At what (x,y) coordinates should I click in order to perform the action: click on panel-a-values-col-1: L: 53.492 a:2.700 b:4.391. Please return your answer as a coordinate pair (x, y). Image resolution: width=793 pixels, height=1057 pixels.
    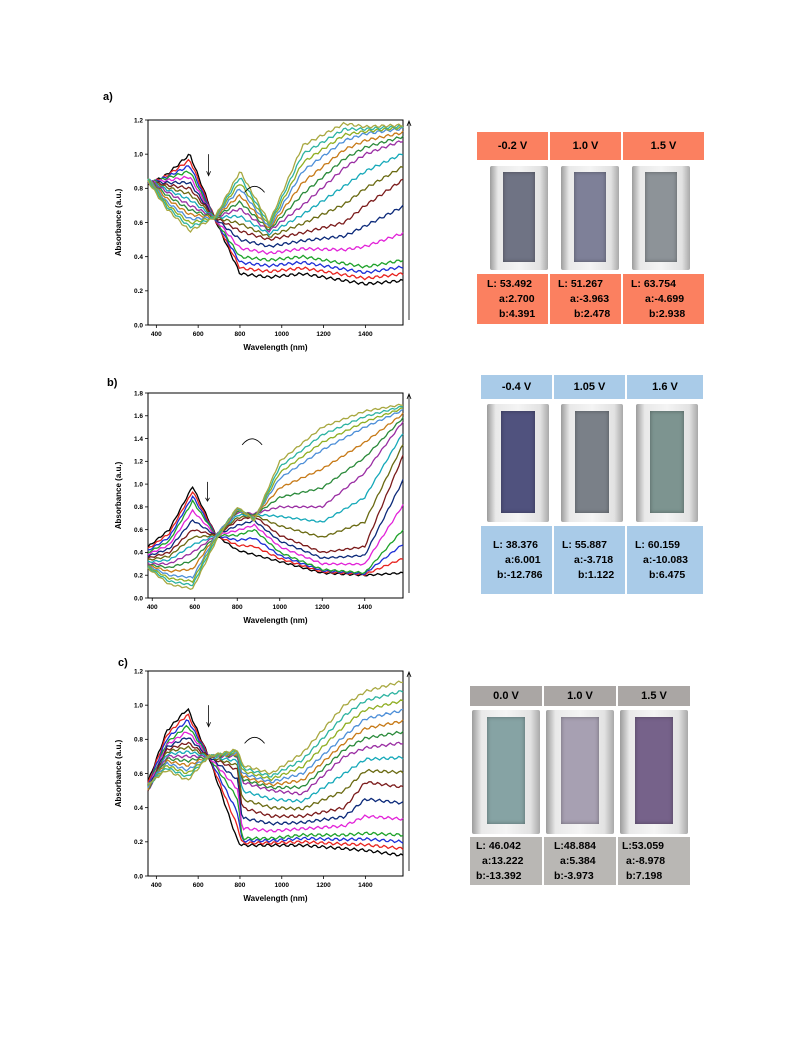
    Looking at the image, I should click on (512, 299).